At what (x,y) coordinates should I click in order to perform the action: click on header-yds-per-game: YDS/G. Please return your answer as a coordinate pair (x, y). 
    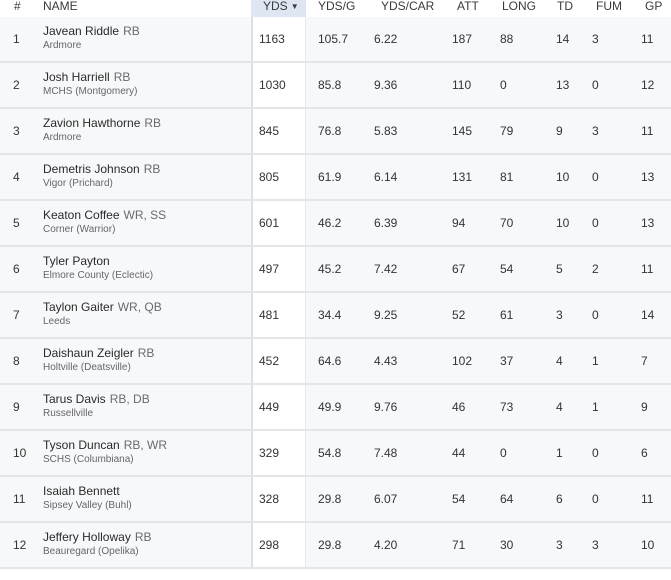
    Looking at the image, I should click on (337, 6).